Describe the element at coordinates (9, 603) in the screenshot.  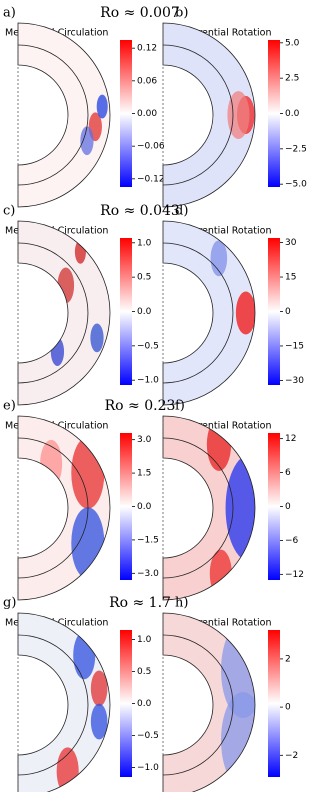
I see `panel-label: g)` at that location.